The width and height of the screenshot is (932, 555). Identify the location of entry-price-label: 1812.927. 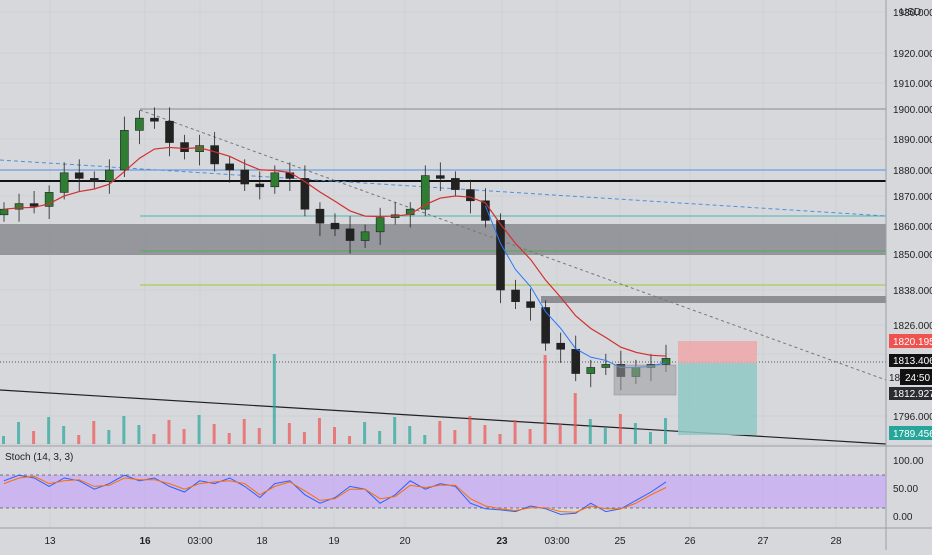
(912, 394).